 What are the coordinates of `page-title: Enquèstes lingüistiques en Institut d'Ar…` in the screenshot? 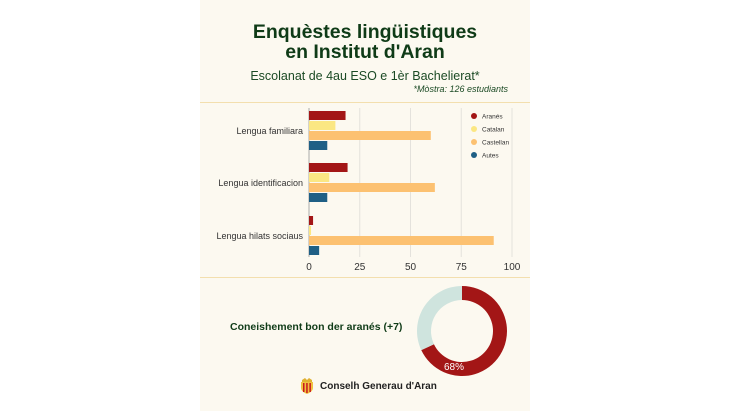 It's located at (365, 42).